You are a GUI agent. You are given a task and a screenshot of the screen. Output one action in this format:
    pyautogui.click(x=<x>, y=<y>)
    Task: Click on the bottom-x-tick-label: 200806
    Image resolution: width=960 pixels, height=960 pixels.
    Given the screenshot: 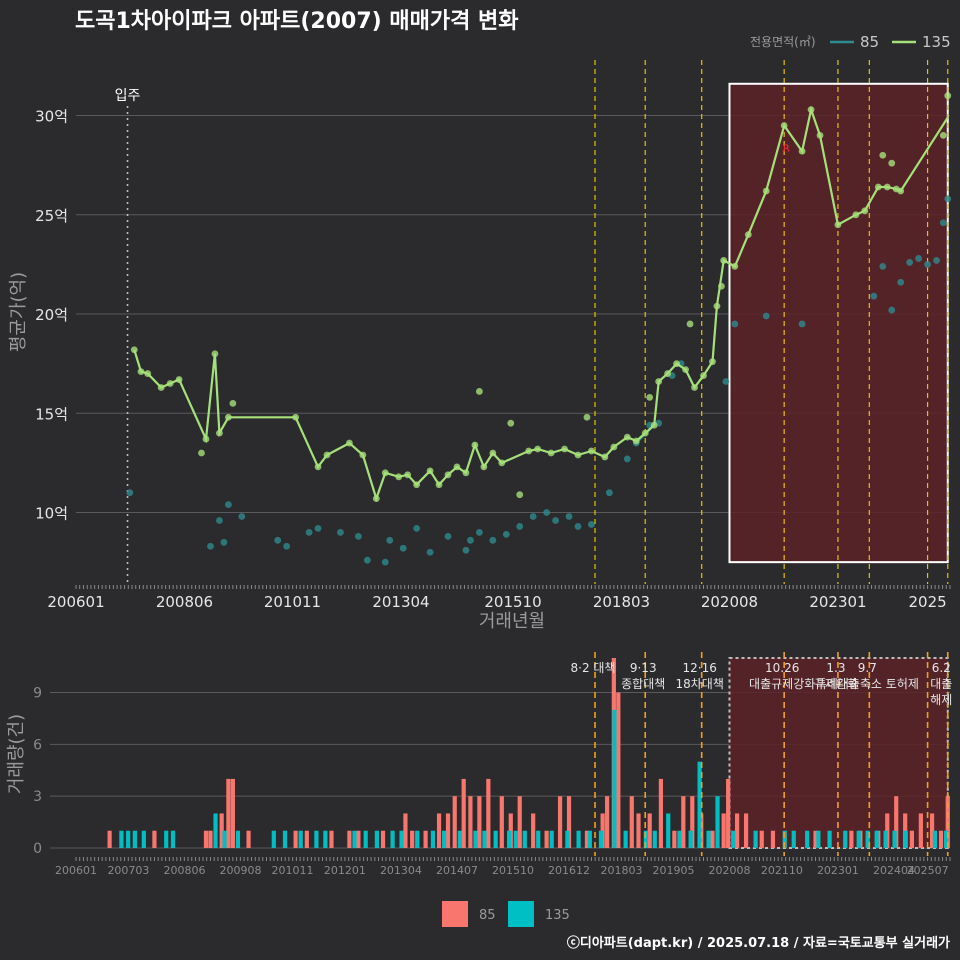 What is the action you would take?
    pyautogui.click(x=184, y=870)
    